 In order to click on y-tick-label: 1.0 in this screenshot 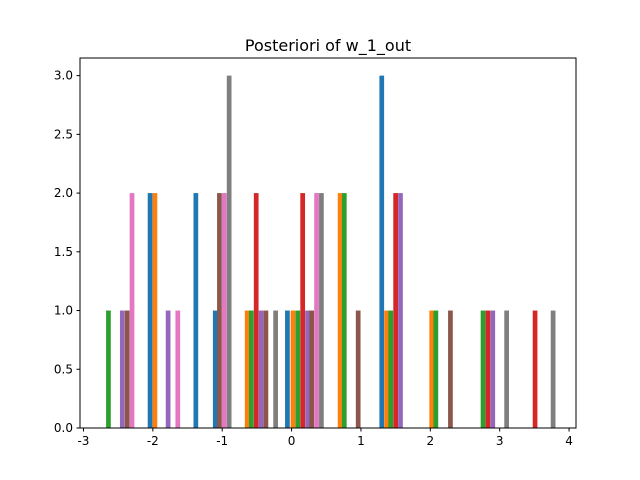, I will do `click(63, 311)`.